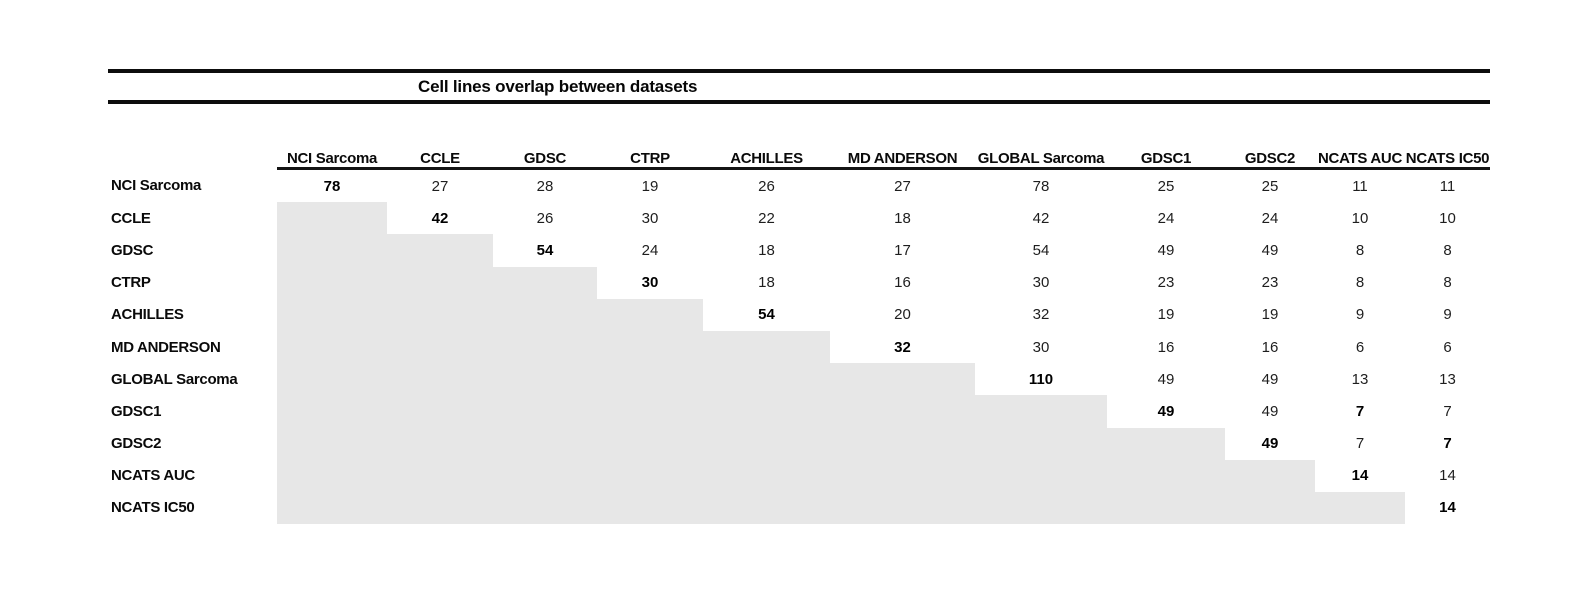 The height and width of the screenshot is (595, 1577). Describe the element at coordinates (902, 250) in the screenshot. I see `overlap-cell: 17` at that location.